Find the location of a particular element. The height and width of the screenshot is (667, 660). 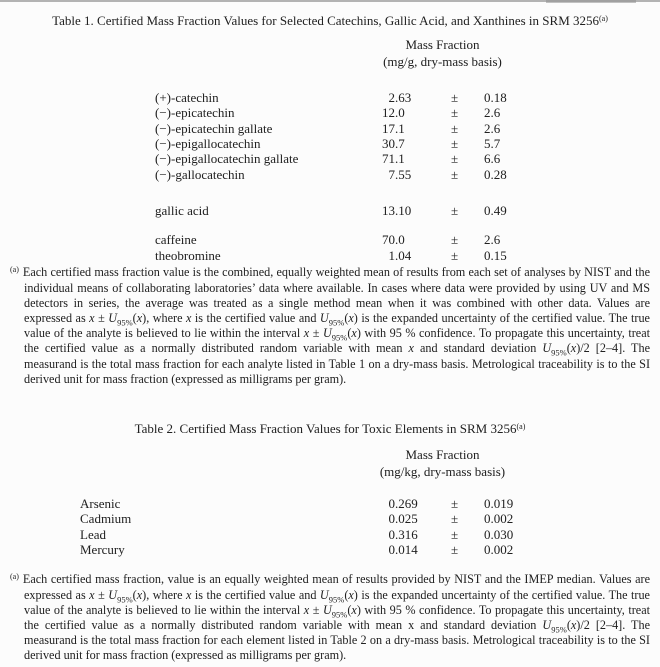

uncertainty-value: 0.030 is located at coordinates (499, 534).